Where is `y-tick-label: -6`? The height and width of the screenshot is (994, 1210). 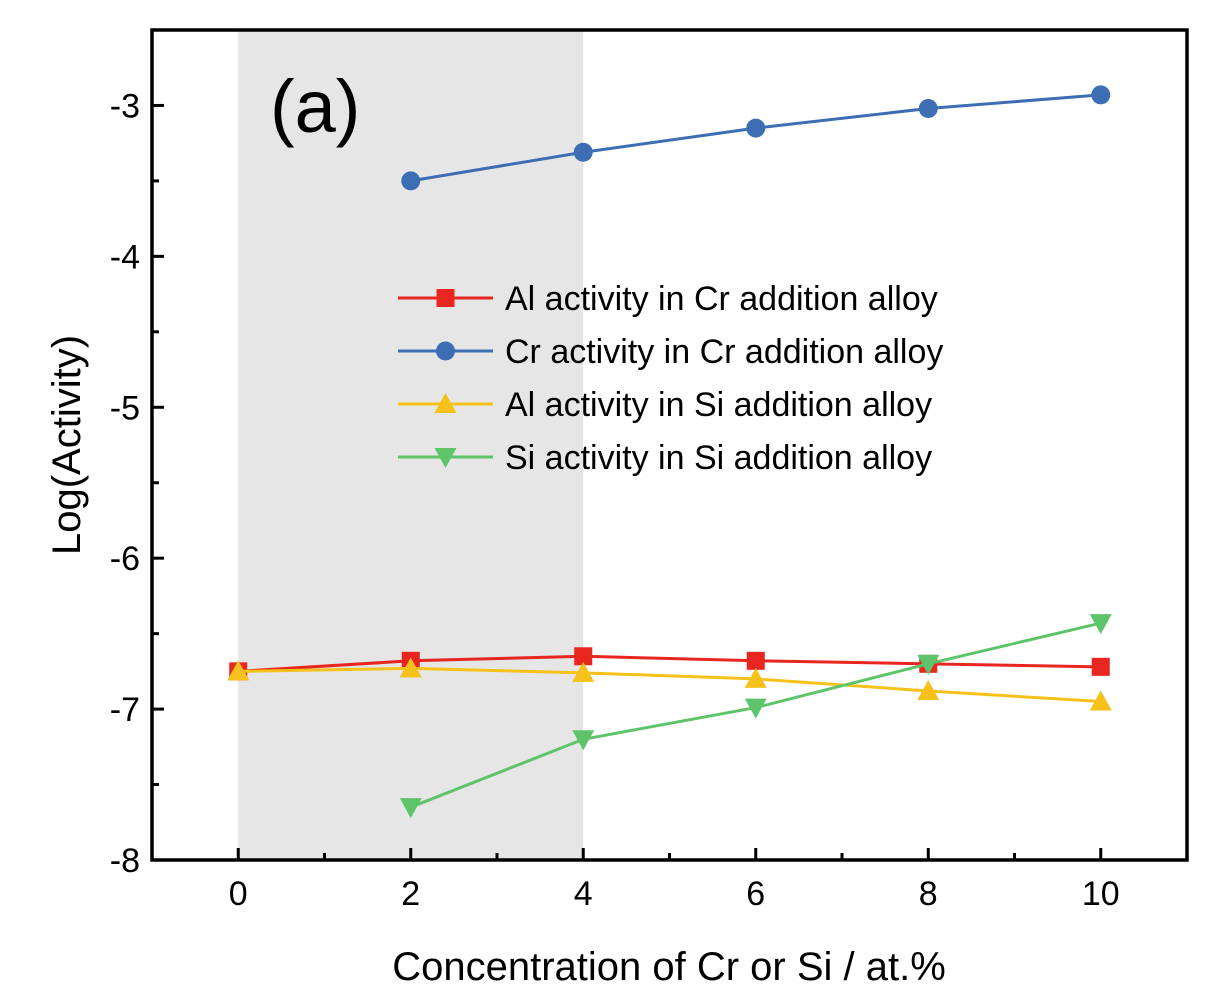
y-tick-label: -6 is located at coordinates (125, 559).